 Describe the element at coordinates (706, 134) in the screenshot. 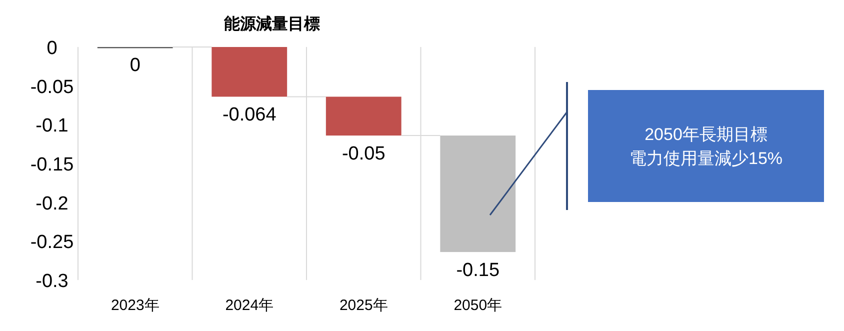

I see `text: 2050年長期目標` at that location.